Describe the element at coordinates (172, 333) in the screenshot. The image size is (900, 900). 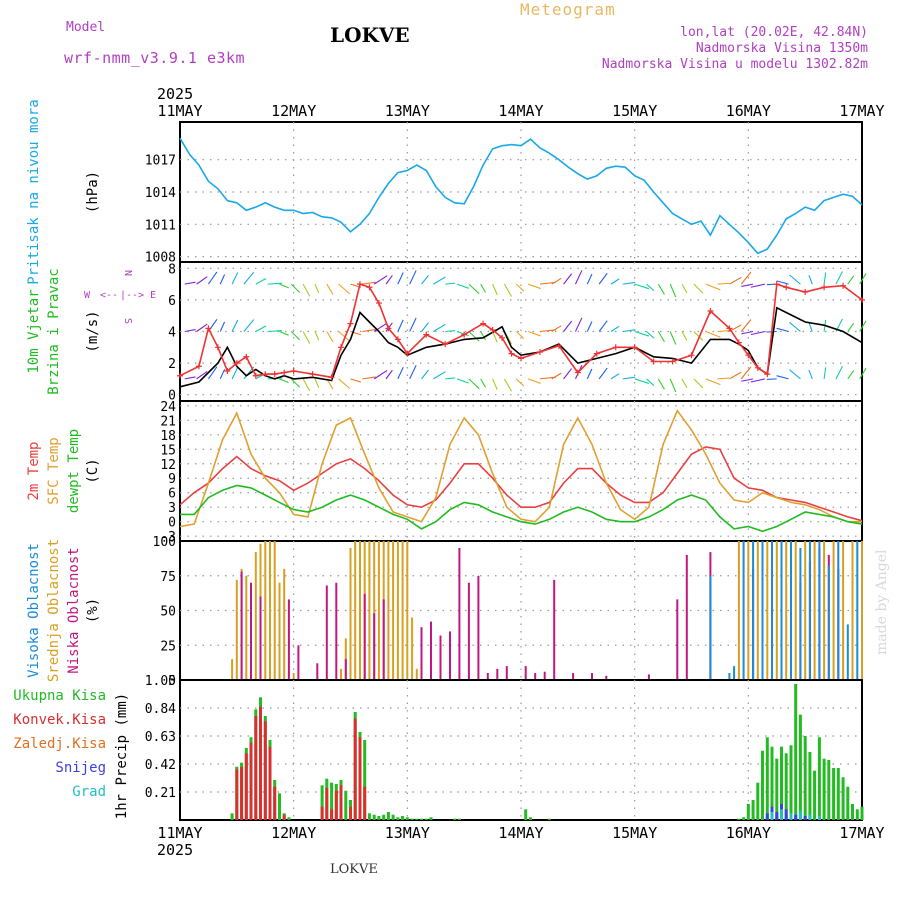
I see `ytick-wind: 4` at that location.